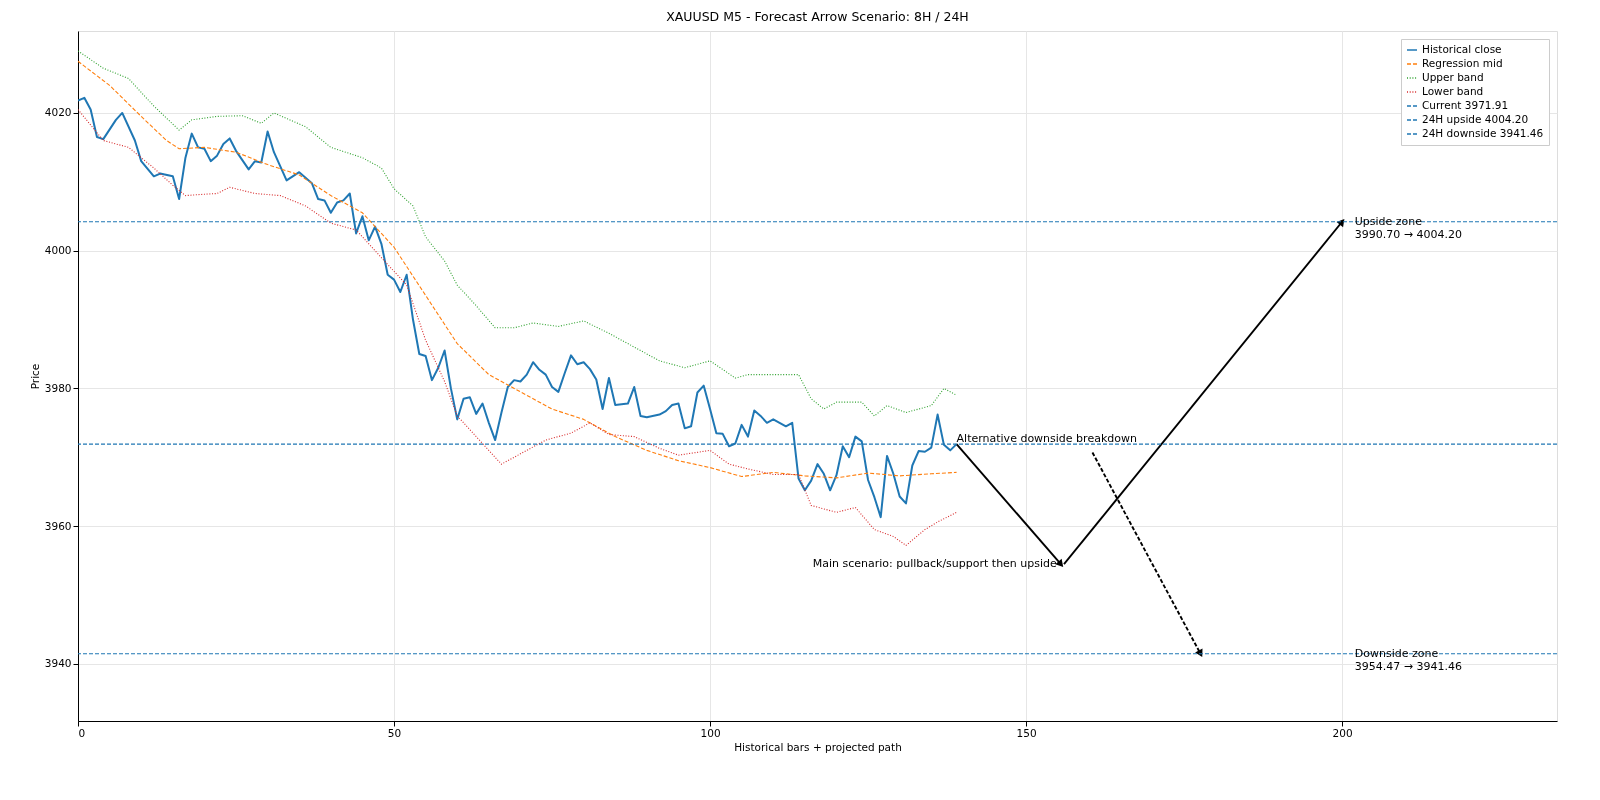 The width and height of the screenshot is (1600, 800). Describe the element at coordinates (817, 16) in the screenshot. I see `chart-title: XAUUSD M5 - Forecast Arrow Scenario: 8H / 24H` at that location.